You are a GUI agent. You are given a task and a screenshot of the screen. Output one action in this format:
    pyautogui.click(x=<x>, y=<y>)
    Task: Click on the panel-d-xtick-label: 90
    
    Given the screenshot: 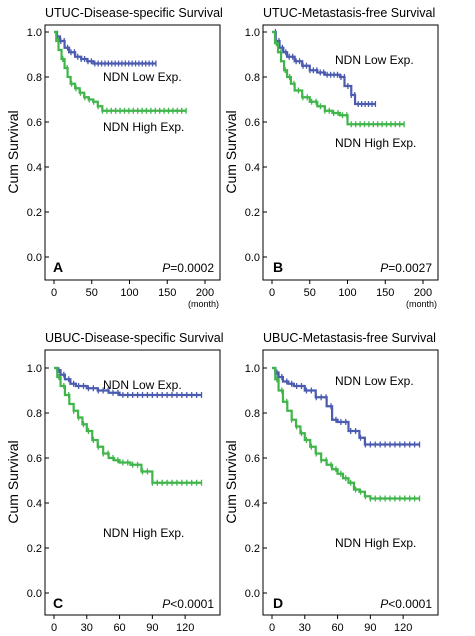 What is the action you would take?
    pyautogui.click(x=370, y=628)
    